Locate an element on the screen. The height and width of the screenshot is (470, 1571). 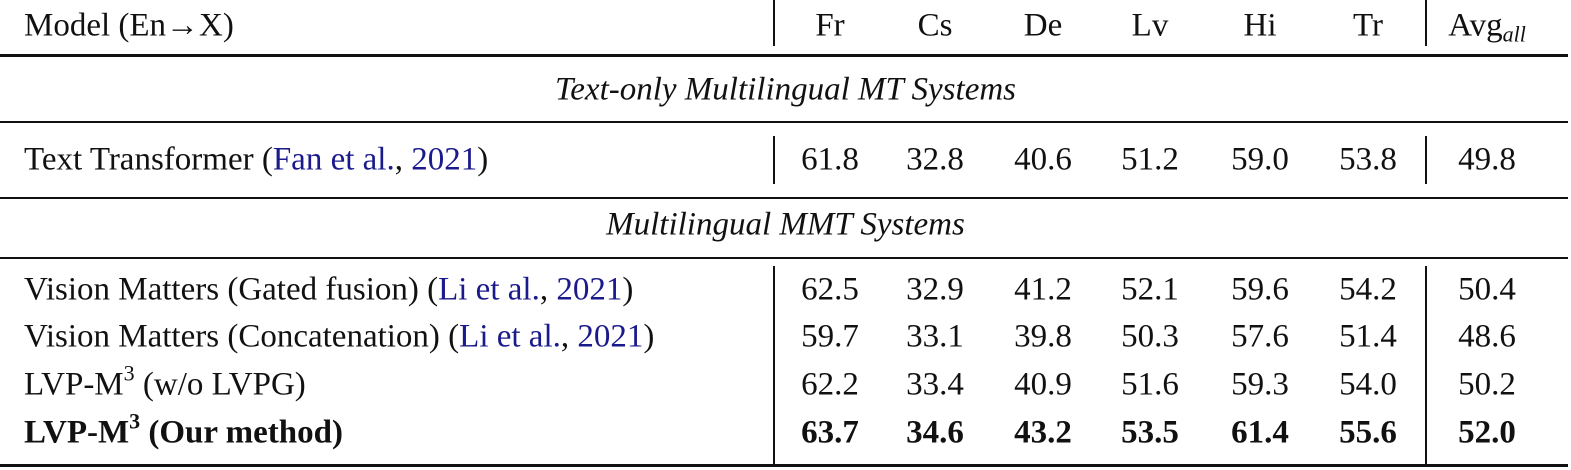
cell-Hi: 59.3 is located at coordinates (1260, 384).